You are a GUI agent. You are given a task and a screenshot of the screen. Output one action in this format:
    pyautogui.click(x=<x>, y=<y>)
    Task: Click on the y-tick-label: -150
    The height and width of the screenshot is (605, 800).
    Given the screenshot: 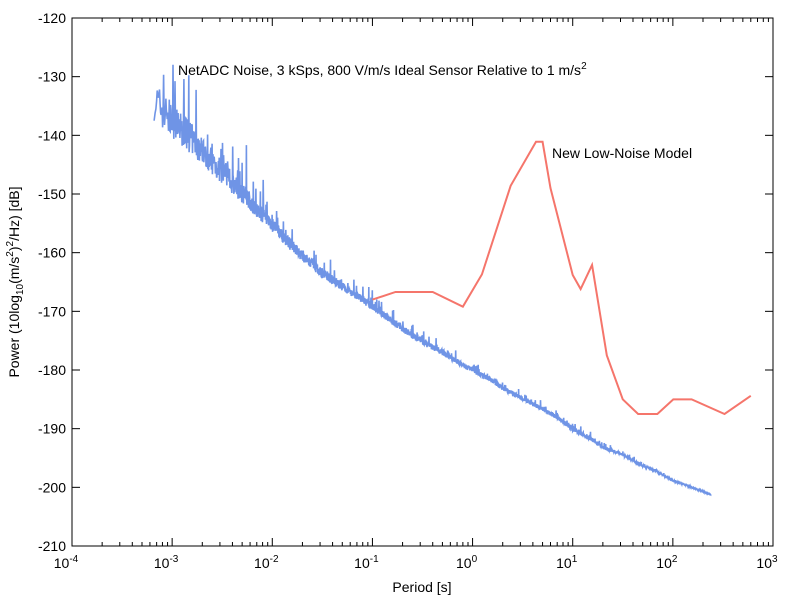 What is the action you would take?
    pyautogui.click(x=52, y=194)
    